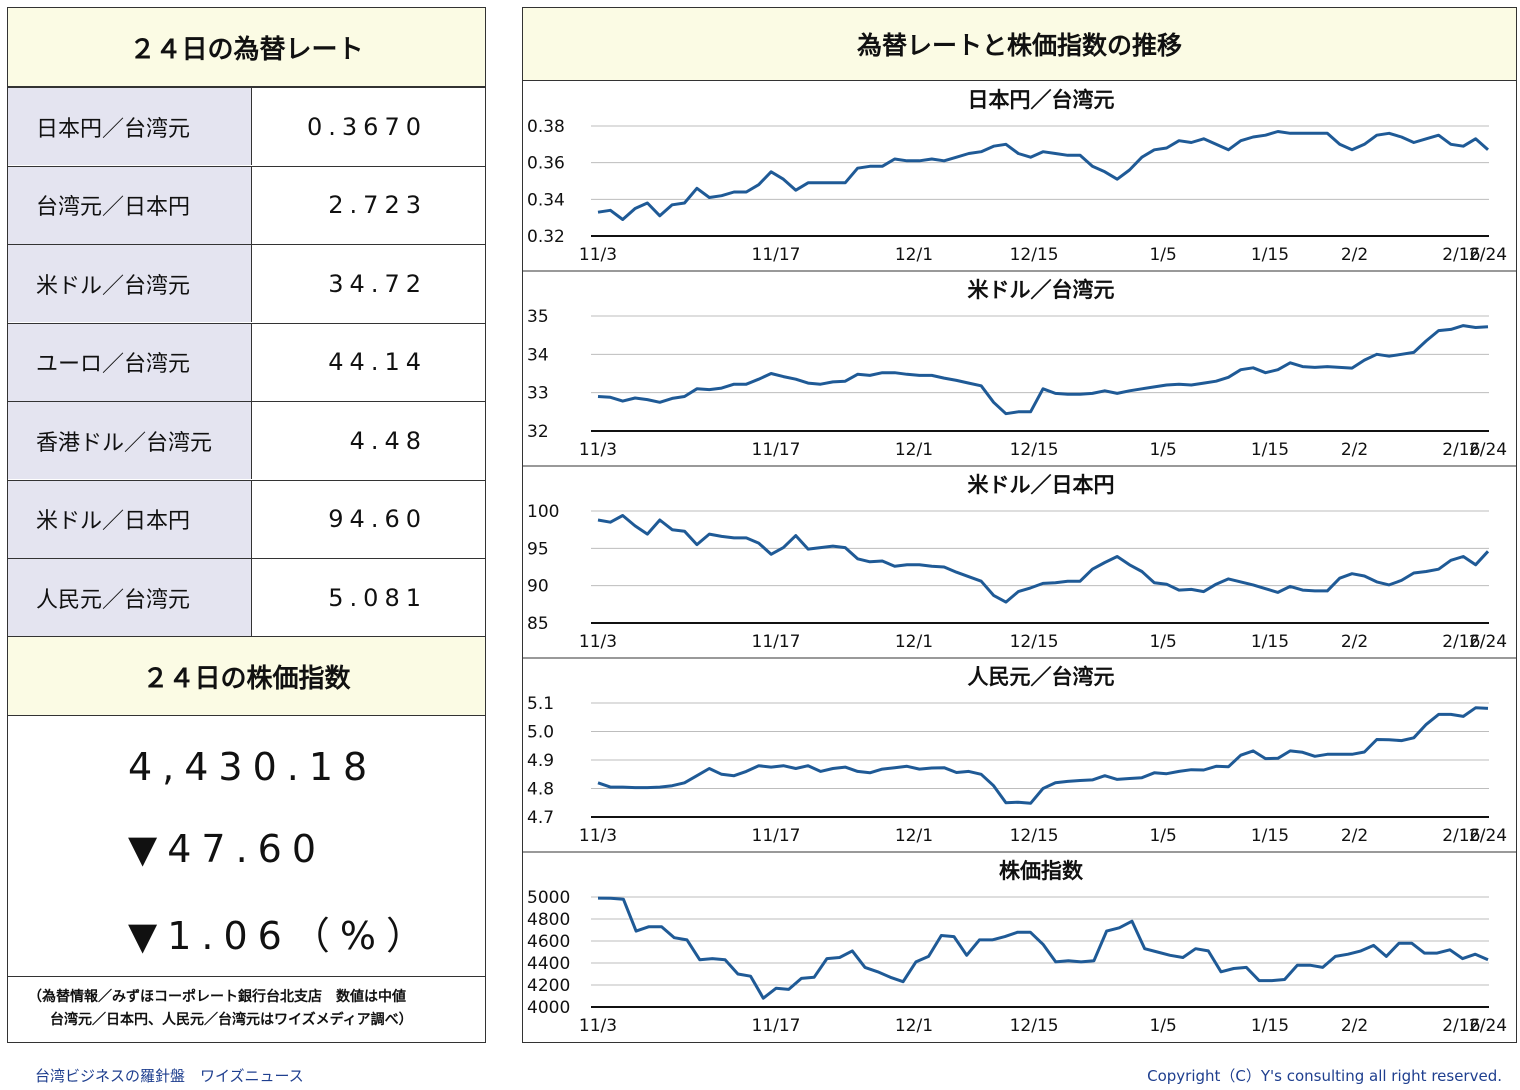 This screenshot has height=1090, width=1520. What do you see at coordinates (543, 512) in the screenshot?
I see `y-tick-label: 100` at bounding box center [543, 512].